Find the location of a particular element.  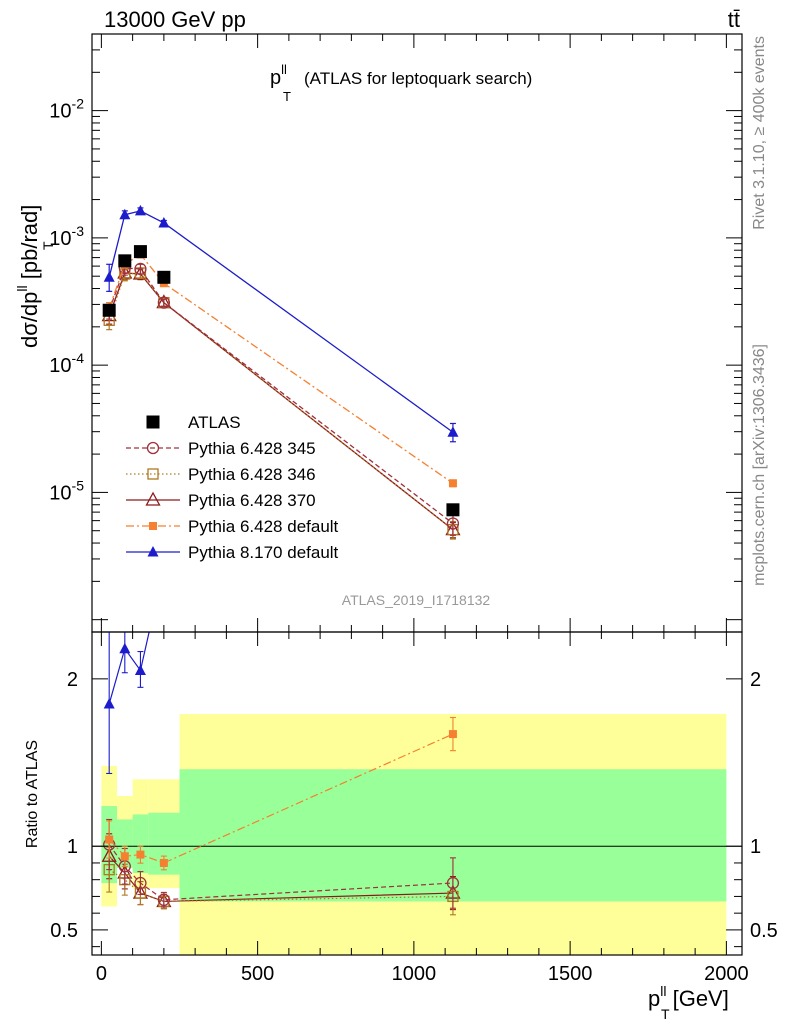

x-tick-label: 500 is located at coordinates (257, 974).